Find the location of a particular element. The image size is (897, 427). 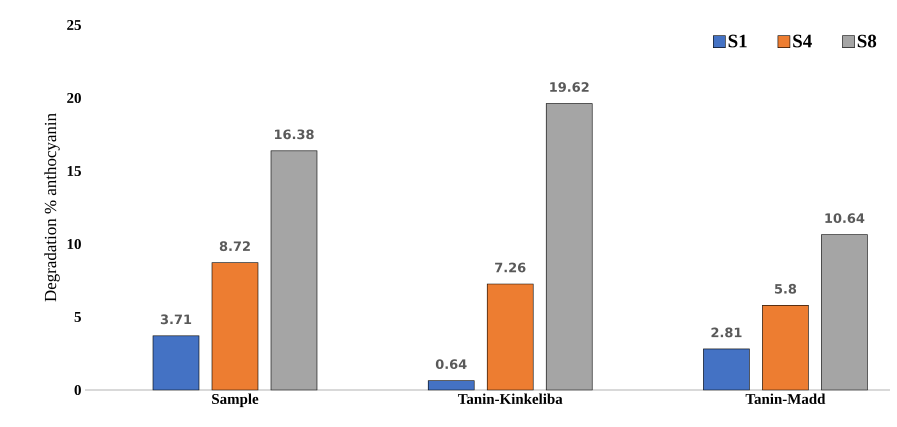

data-label: 7.26 is located at coordinates (510, 267).